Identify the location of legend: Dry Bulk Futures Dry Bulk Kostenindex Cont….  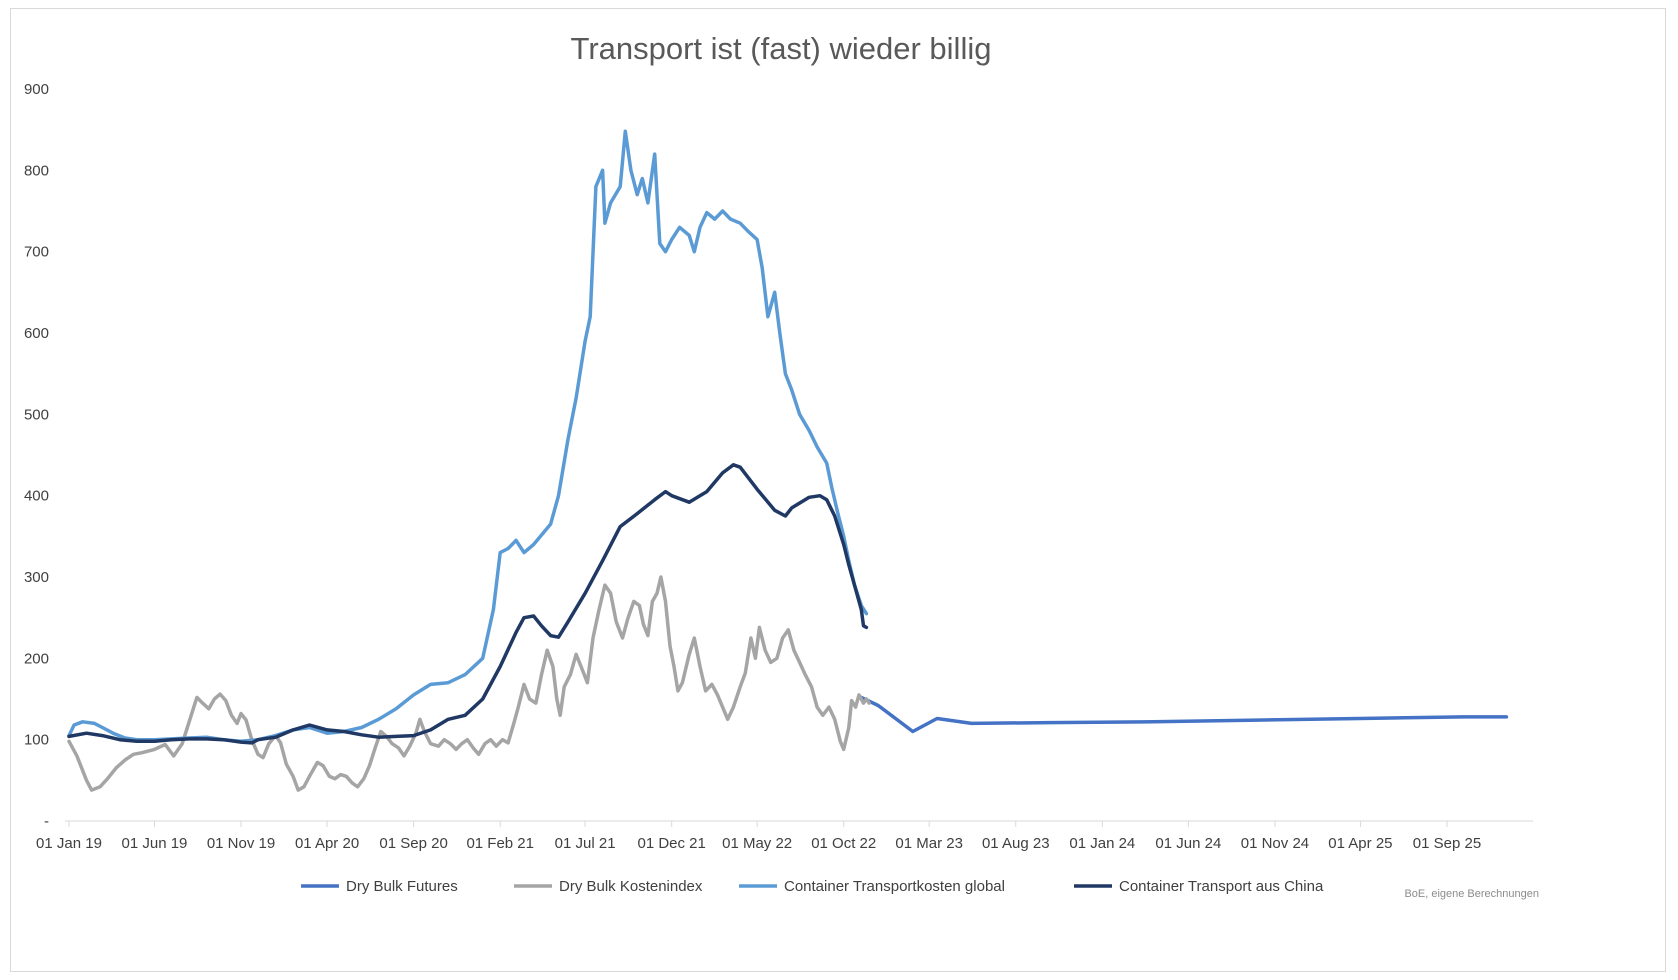
(812, 886).